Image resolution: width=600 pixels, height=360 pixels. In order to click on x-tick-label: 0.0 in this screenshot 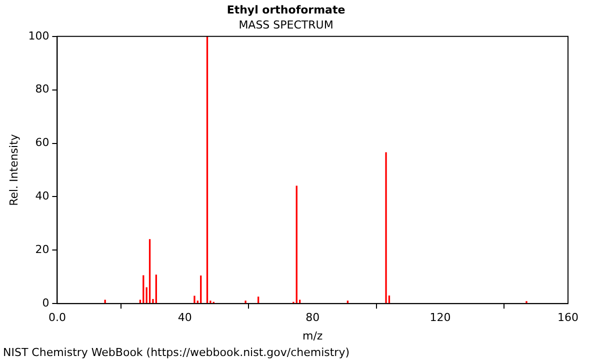, I will do `click(57, 317)`.